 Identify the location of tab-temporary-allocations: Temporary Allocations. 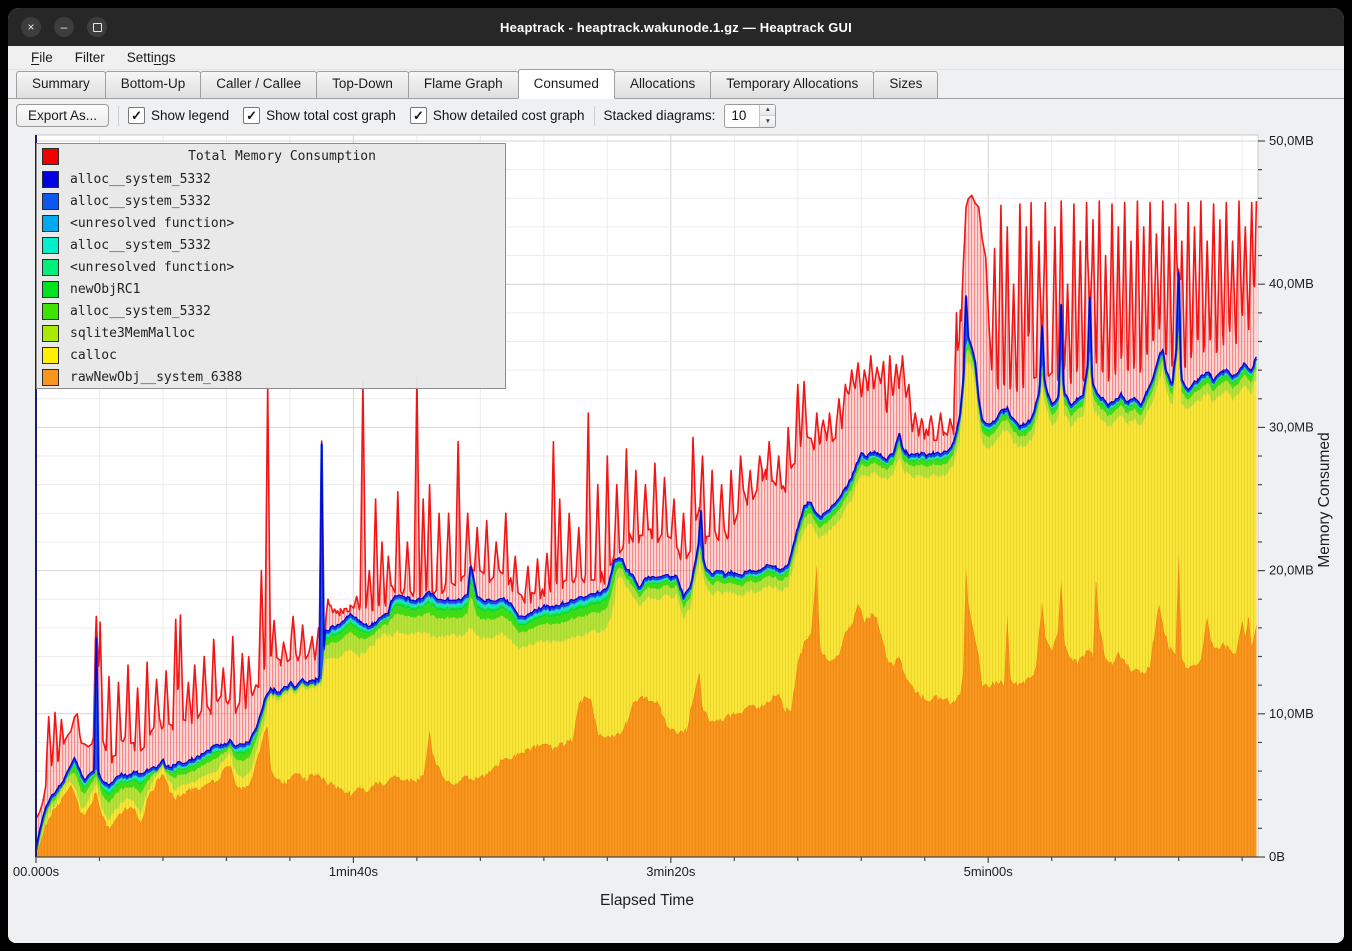
(792, 84).